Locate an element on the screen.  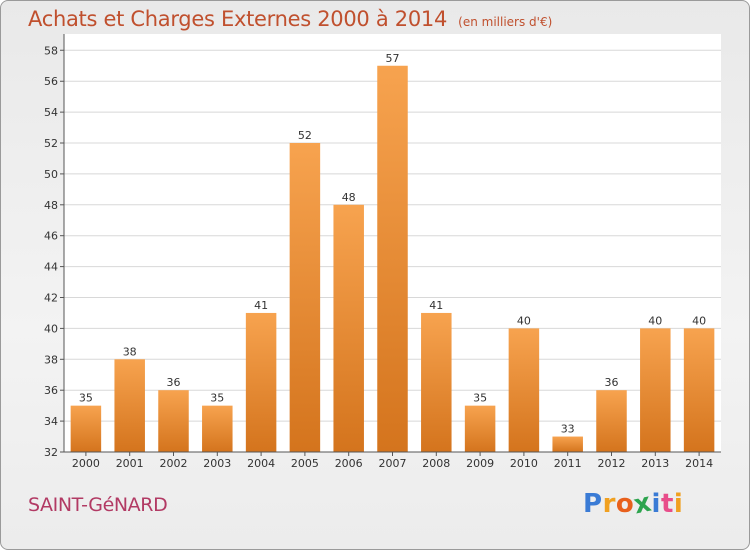
logo-letter: r is located at coordinates (609, 504).